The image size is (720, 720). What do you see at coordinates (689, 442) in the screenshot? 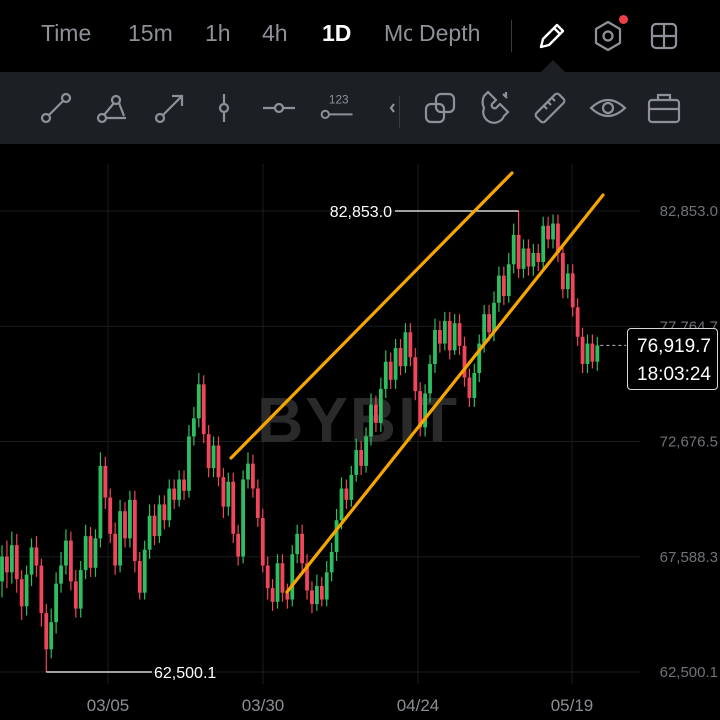
I see `y-tick-label: 72,676.5` at bounding box center [689, 442].